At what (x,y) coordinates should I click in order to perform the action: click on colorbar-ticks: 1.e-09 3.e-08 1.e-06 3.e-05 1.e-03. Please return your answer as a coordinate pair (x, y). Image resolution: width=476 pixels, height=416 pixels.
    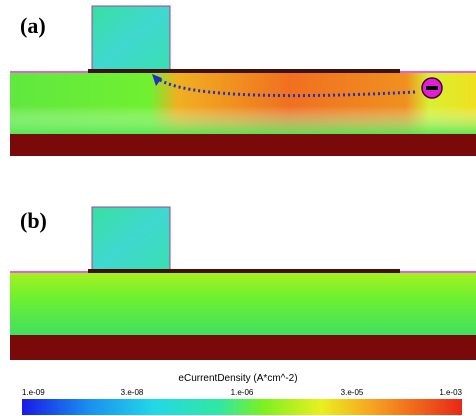
    Looking at the image, I should click on (242, 392).